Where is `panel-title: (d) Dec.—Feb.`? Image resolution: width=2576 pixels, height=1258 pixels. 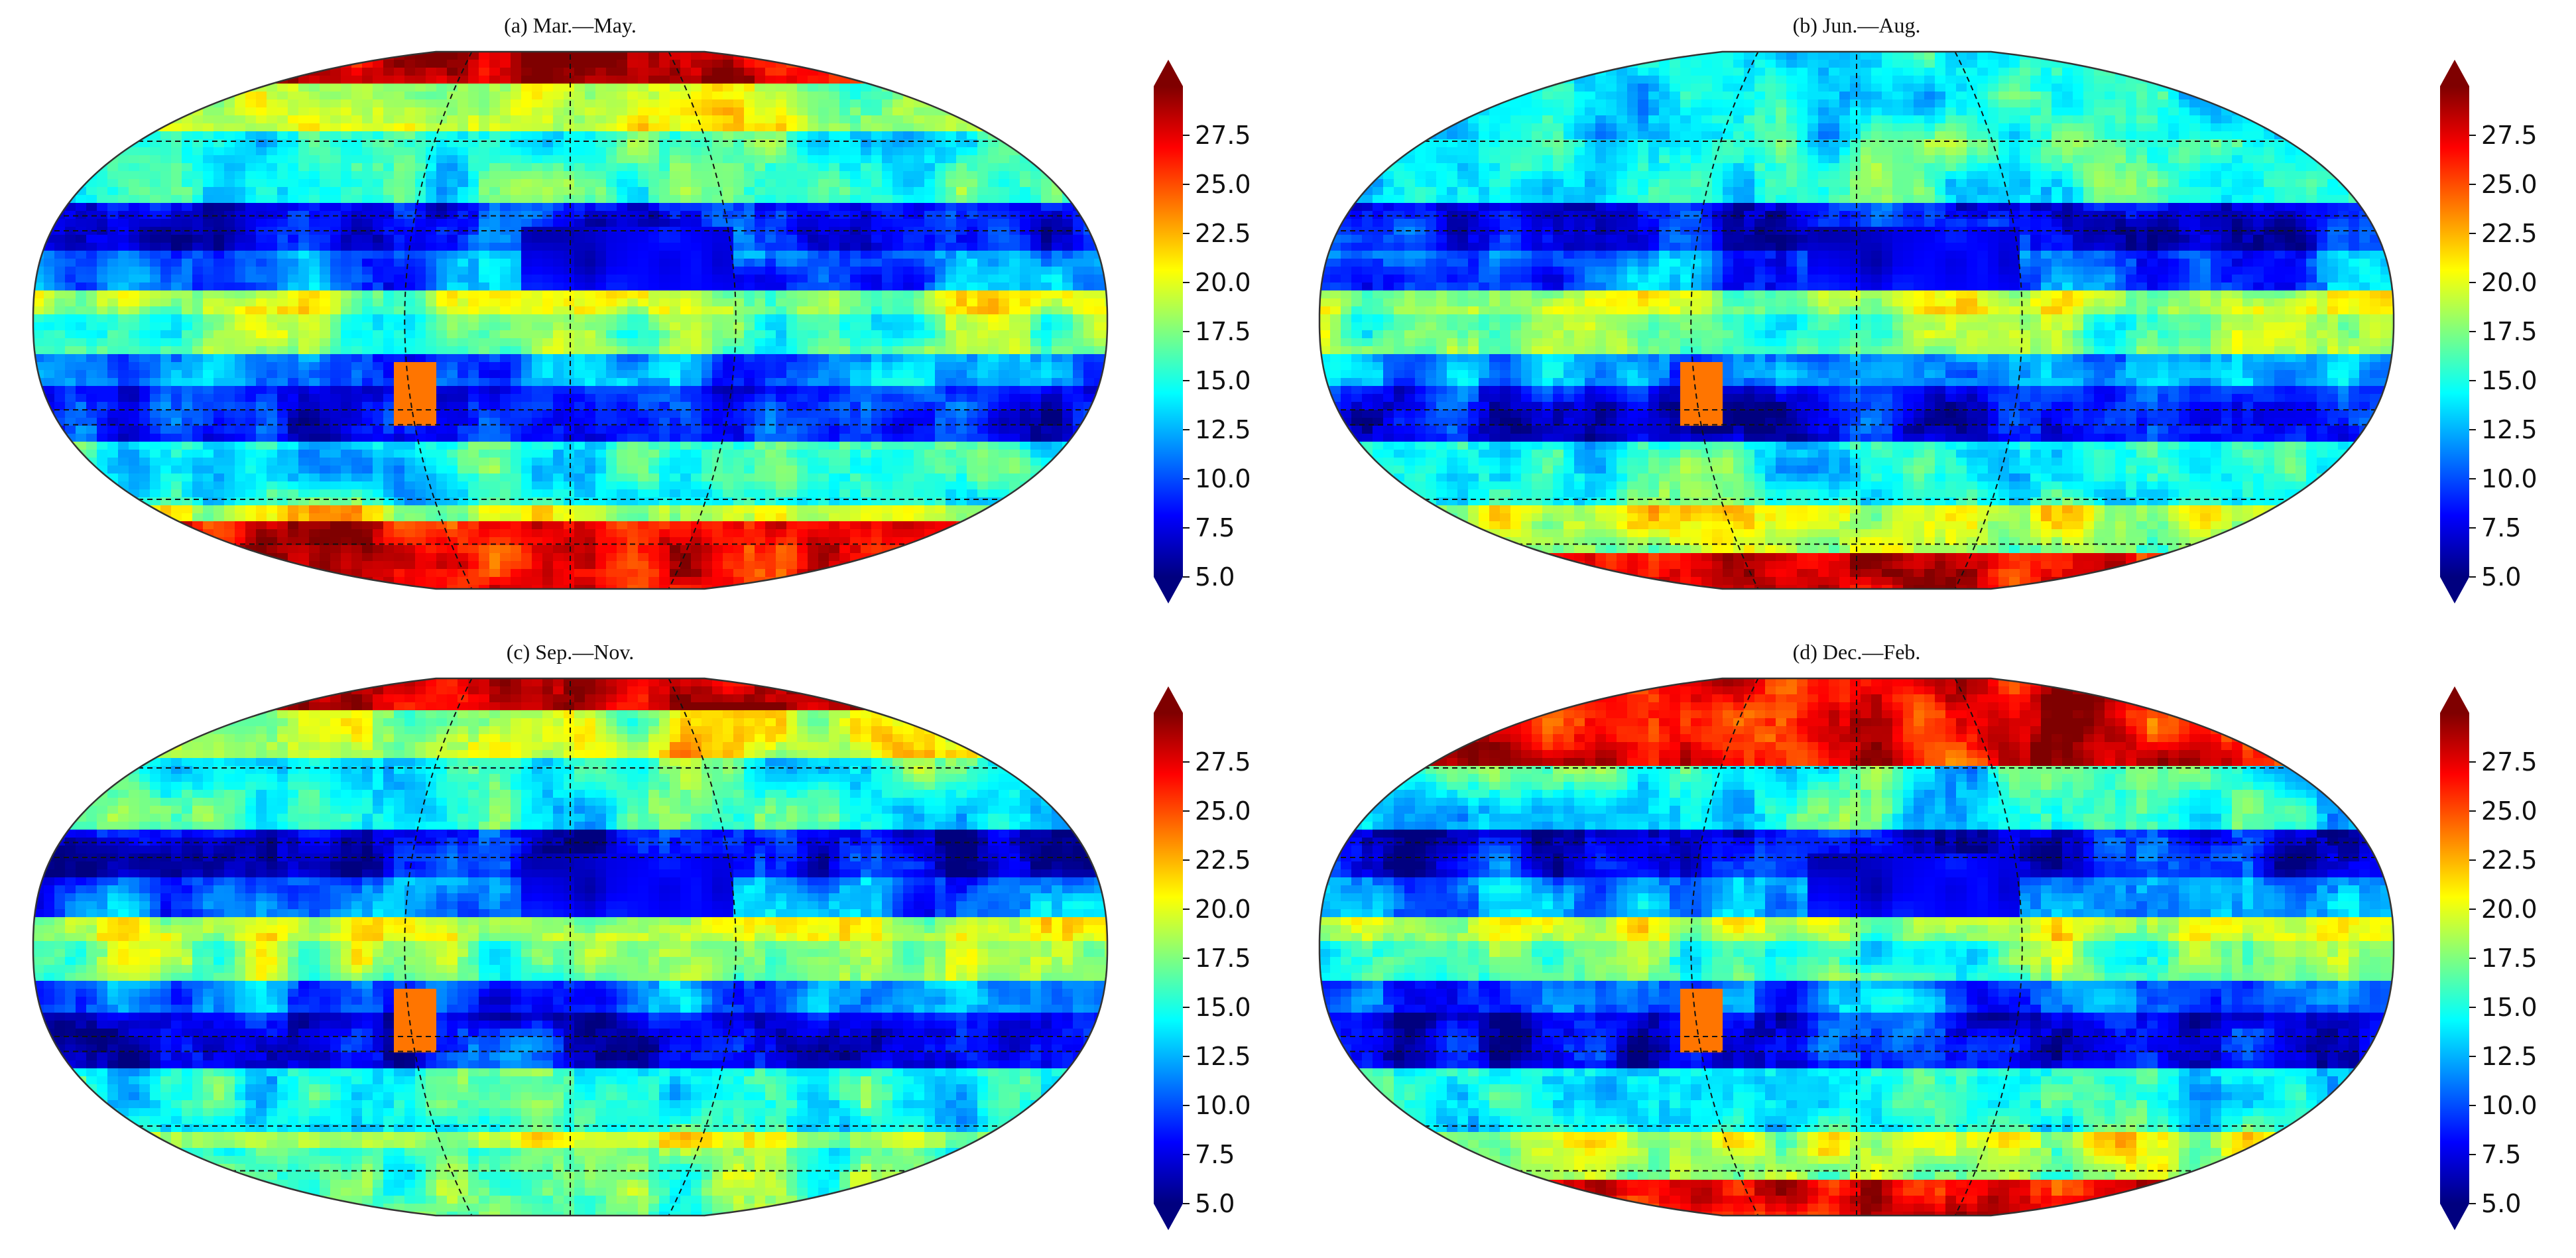 panel-title: (d) Dec.—Feb. is located at coordinates (1856, 652).